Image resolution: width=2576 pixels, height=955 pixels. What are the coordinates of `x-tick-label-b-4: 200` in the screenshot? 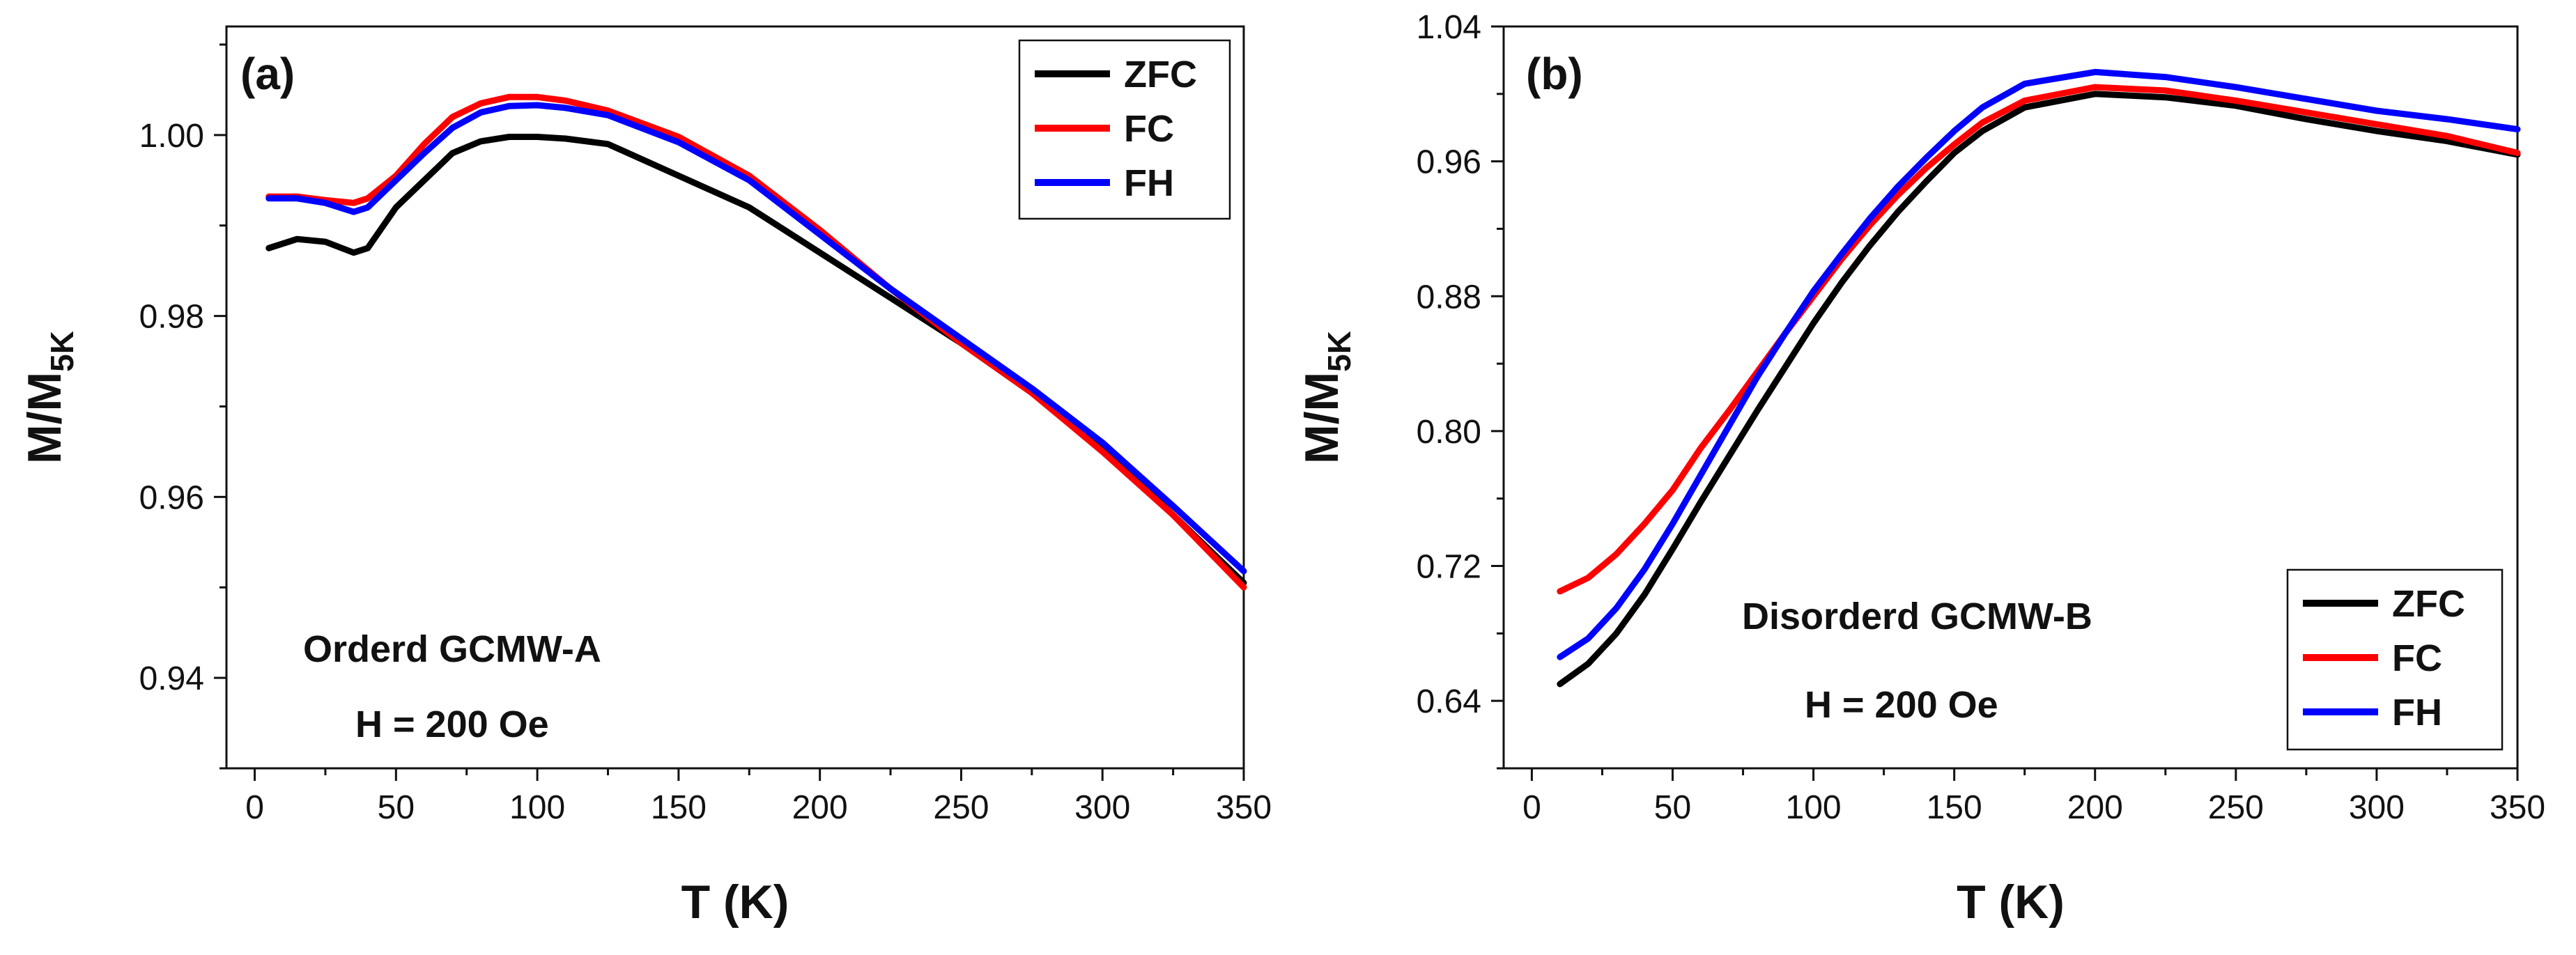 It's located at (2095, 807).